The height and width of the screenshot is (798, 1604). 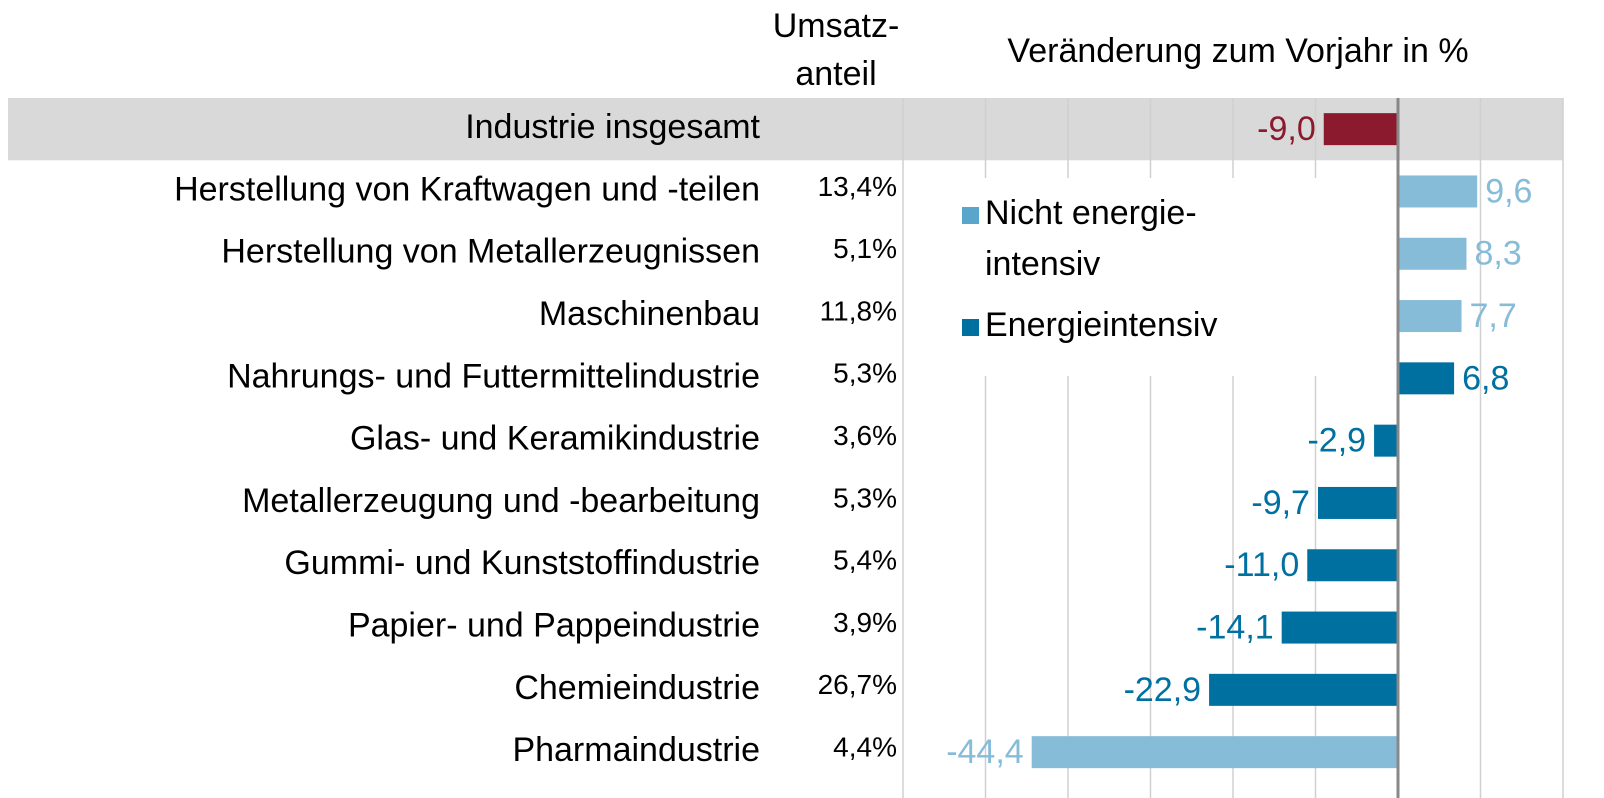 I want to click on value-label: -9,0, so click(x=1286, y=129).